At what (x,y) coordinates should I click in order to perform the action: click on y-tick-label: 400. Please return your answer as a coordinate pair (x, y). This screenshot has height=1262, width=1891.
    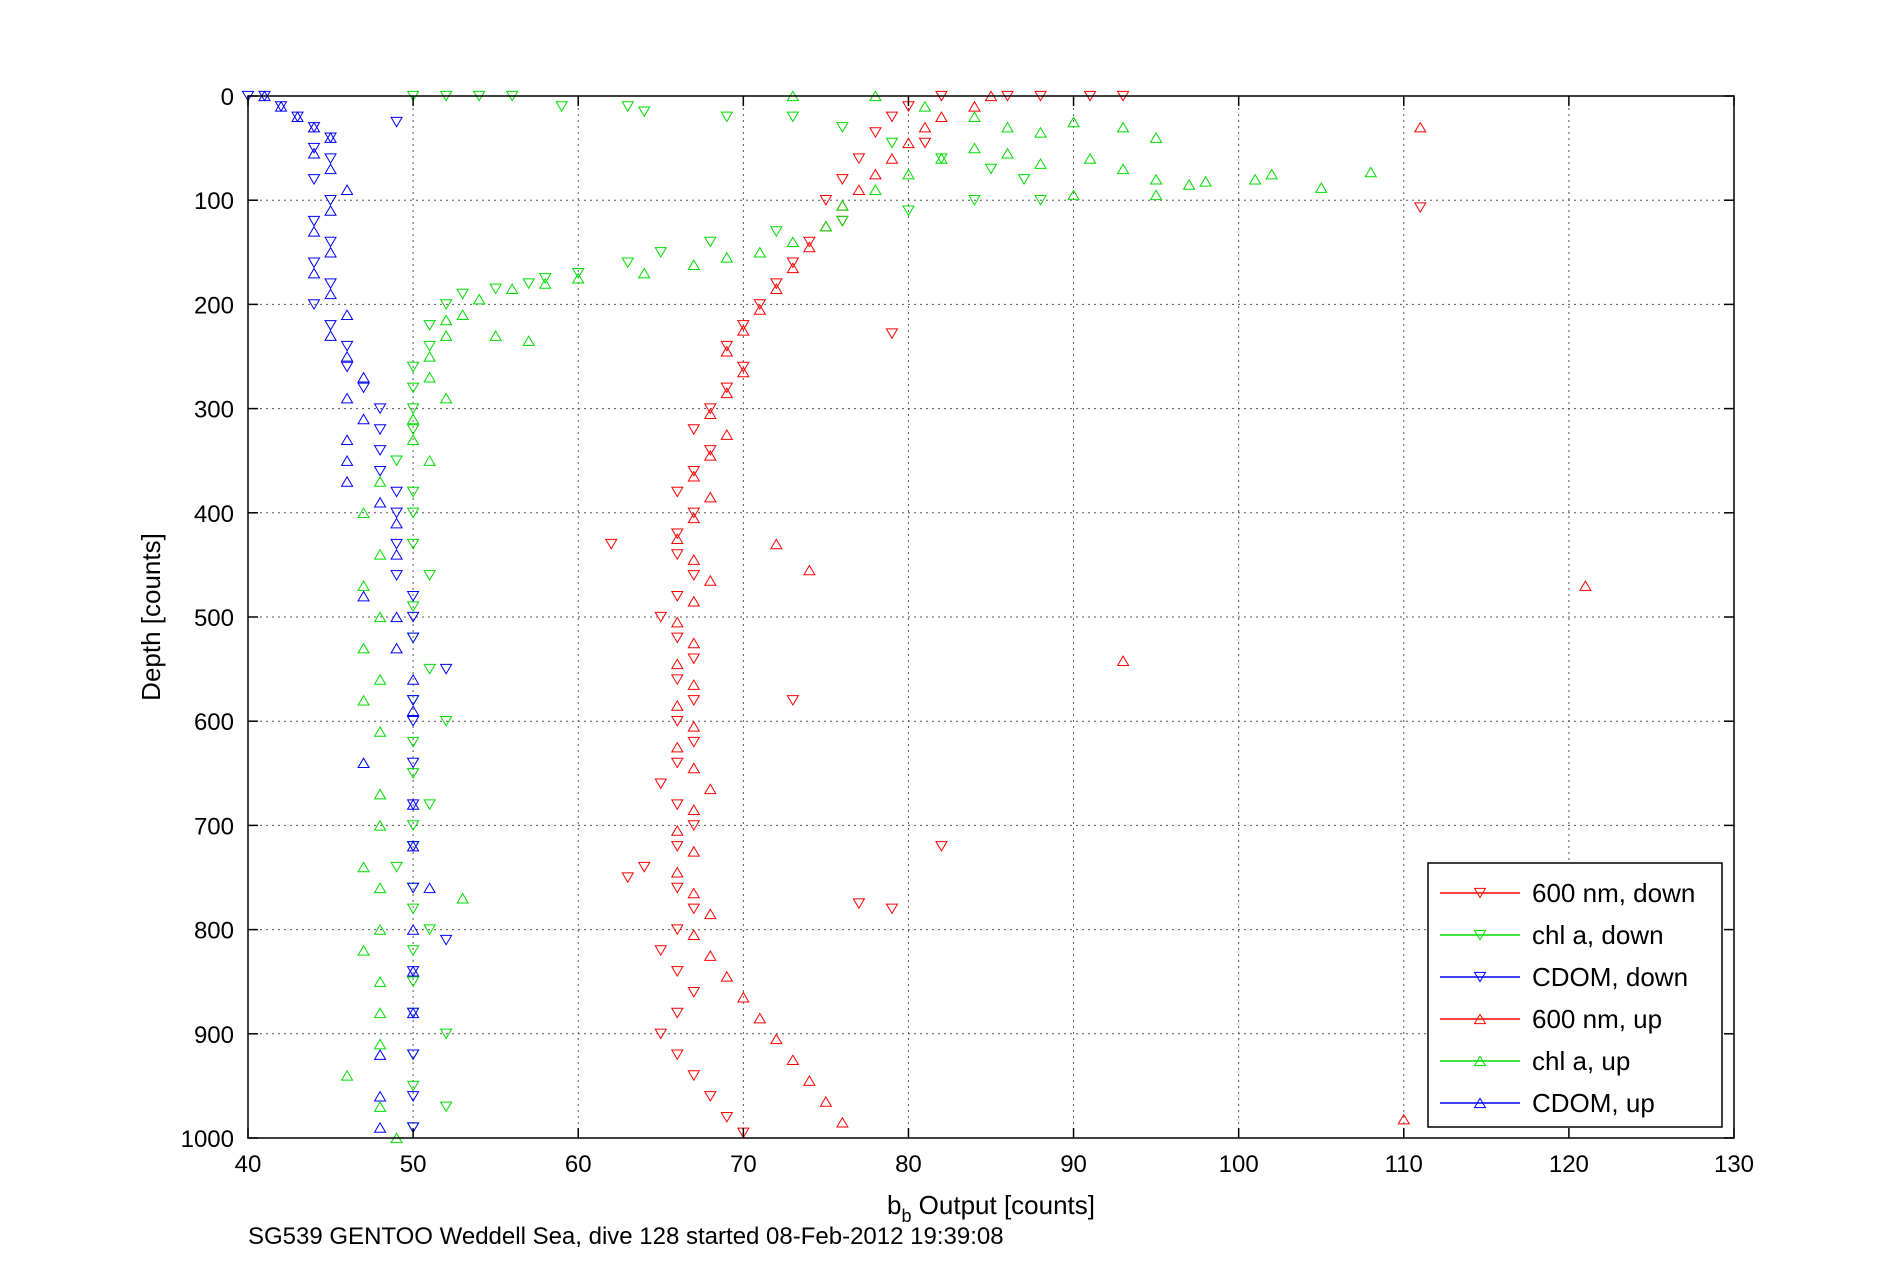
    Looking at the image, I should click on (214, 514).